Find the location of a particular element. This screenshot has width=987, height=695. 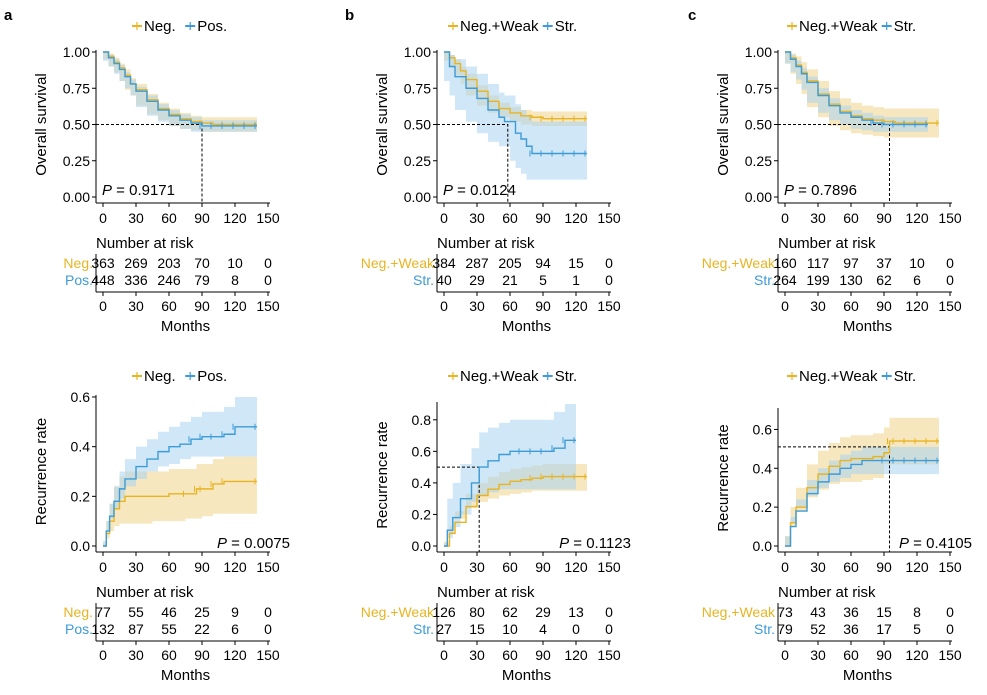

panel-b2-ytick-label-0: 0.0 is located at coordinates (422, 546).